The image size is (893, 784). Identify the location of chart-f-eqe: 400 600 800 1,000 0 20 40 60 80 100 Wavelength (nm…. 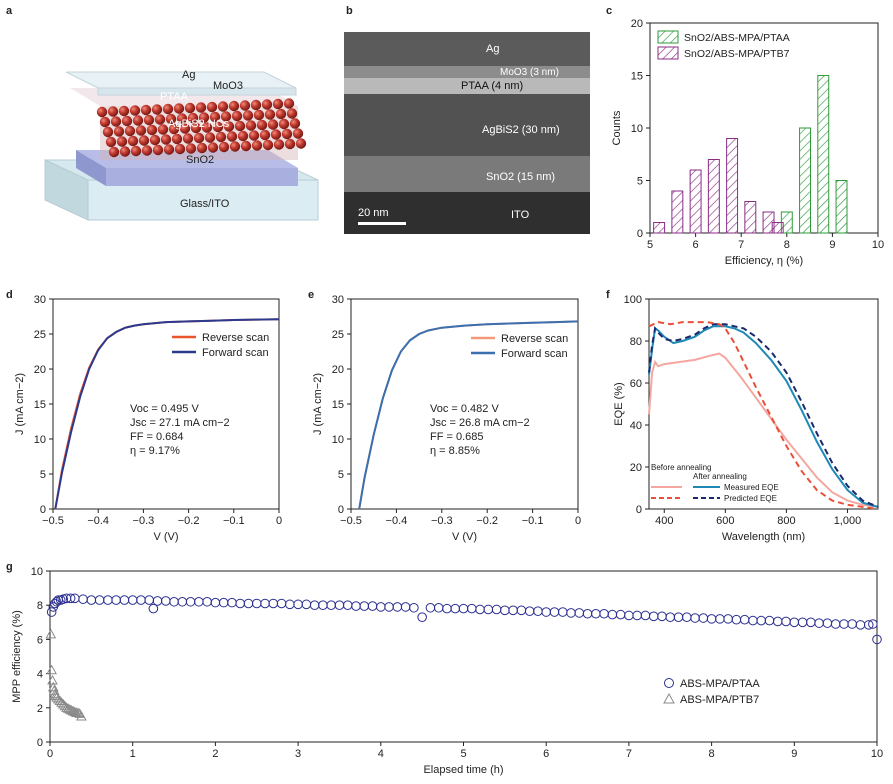
(746, 418).